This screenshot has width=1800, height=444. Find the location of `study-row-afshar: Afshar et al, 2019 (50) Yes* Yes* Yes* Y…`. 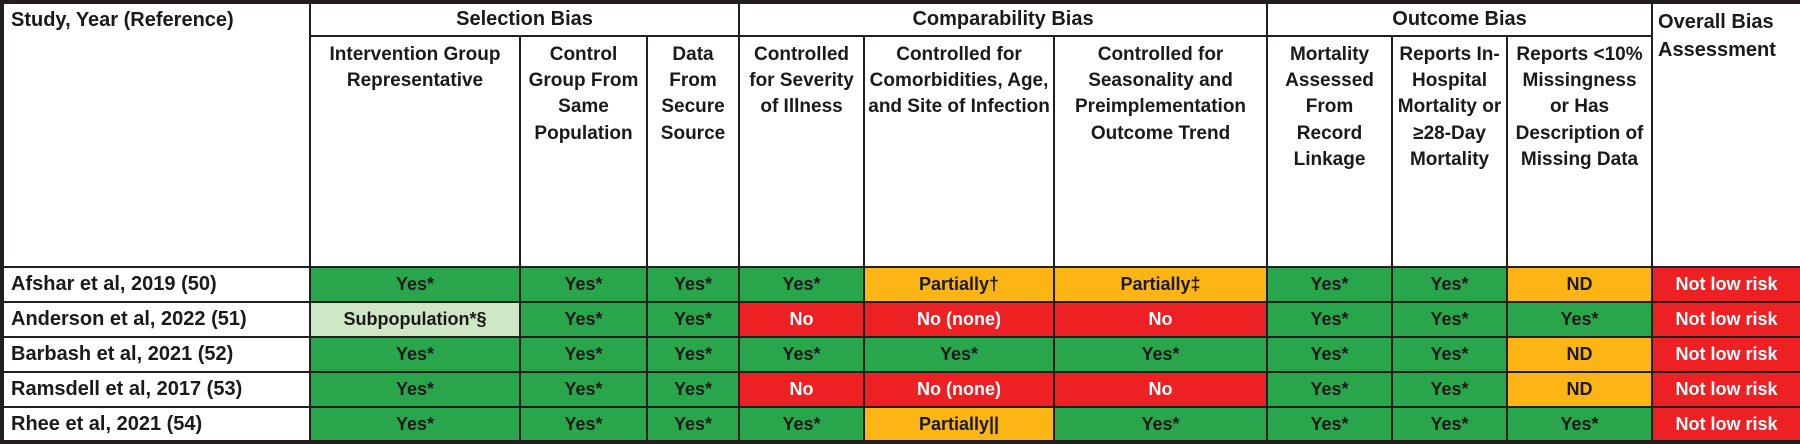

study-row-afshar: Afshar et al, 2019 (50) Yes* Yes* Yes* Y… is located at coordinates (900, 284).